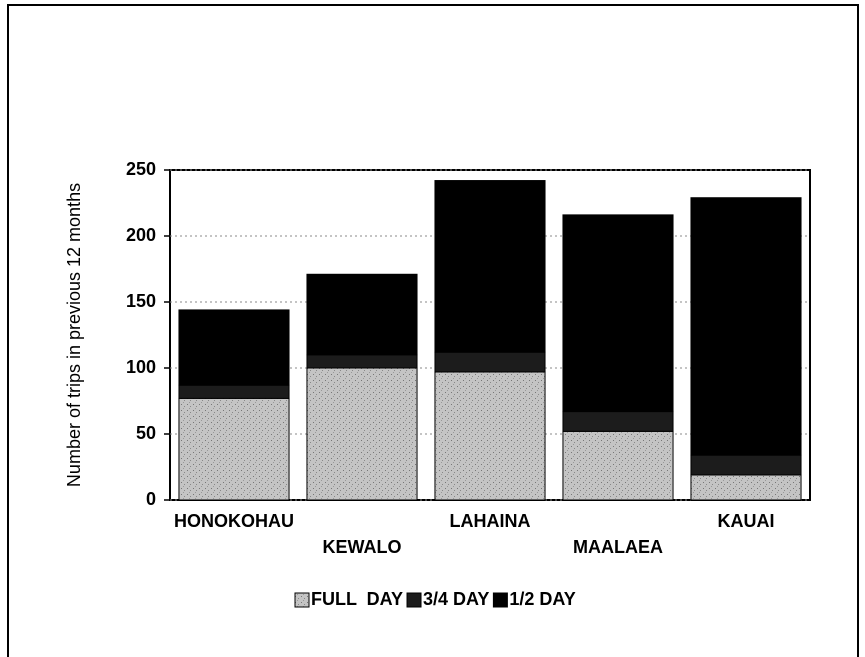 The width and height of the screenshot is (865, 657). What do you see at coordinates (234, 521) in the screenshot?
I see `x-tick-label: HONOKOHAU` at bounding box center [234, 521].